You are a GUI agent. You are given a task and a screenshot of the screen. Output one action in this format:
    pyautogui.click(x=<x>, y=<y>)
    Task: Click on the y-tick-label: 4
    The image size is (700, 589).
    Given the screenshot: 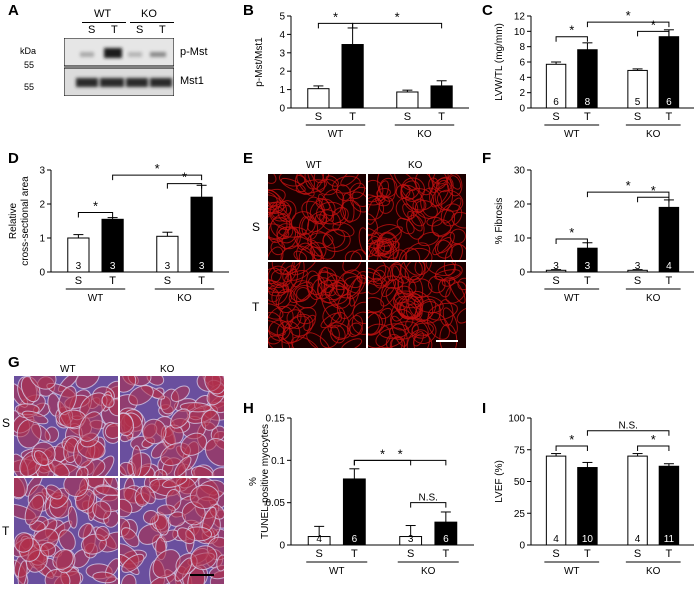 What is the action you would take?
    pyautogui.click(x=522, y=78)
    